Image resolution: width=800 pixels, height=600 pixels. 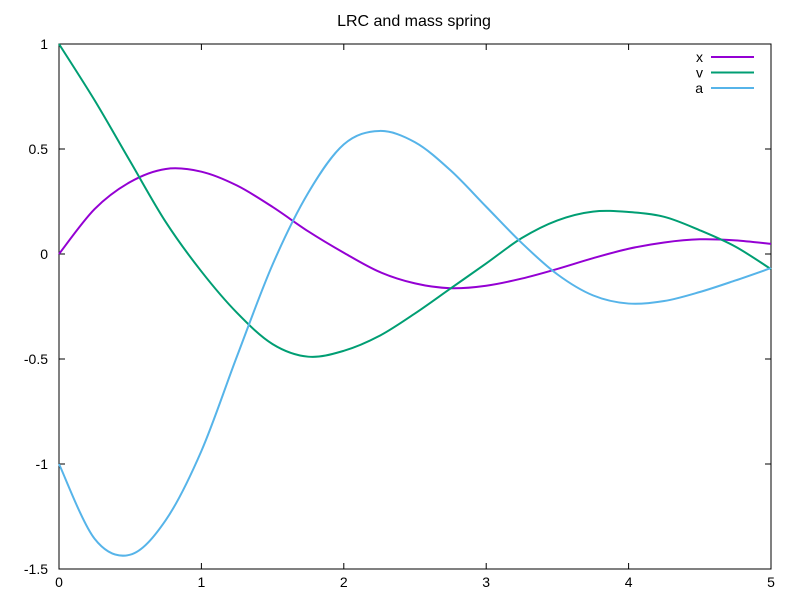 What do you see at coordinates (699, 73) in the screenshot?
I see `legend-label: v` at bounding box center [699, 73].